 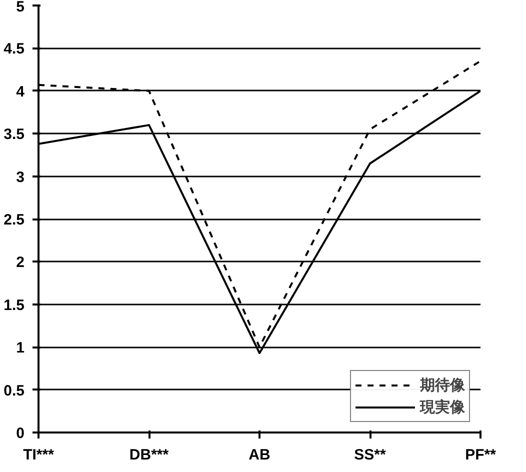 What do you see at coordinates (21, 91) in the screenshot?
I see `y-tick-label: 4` at bounding box center [21, 91].